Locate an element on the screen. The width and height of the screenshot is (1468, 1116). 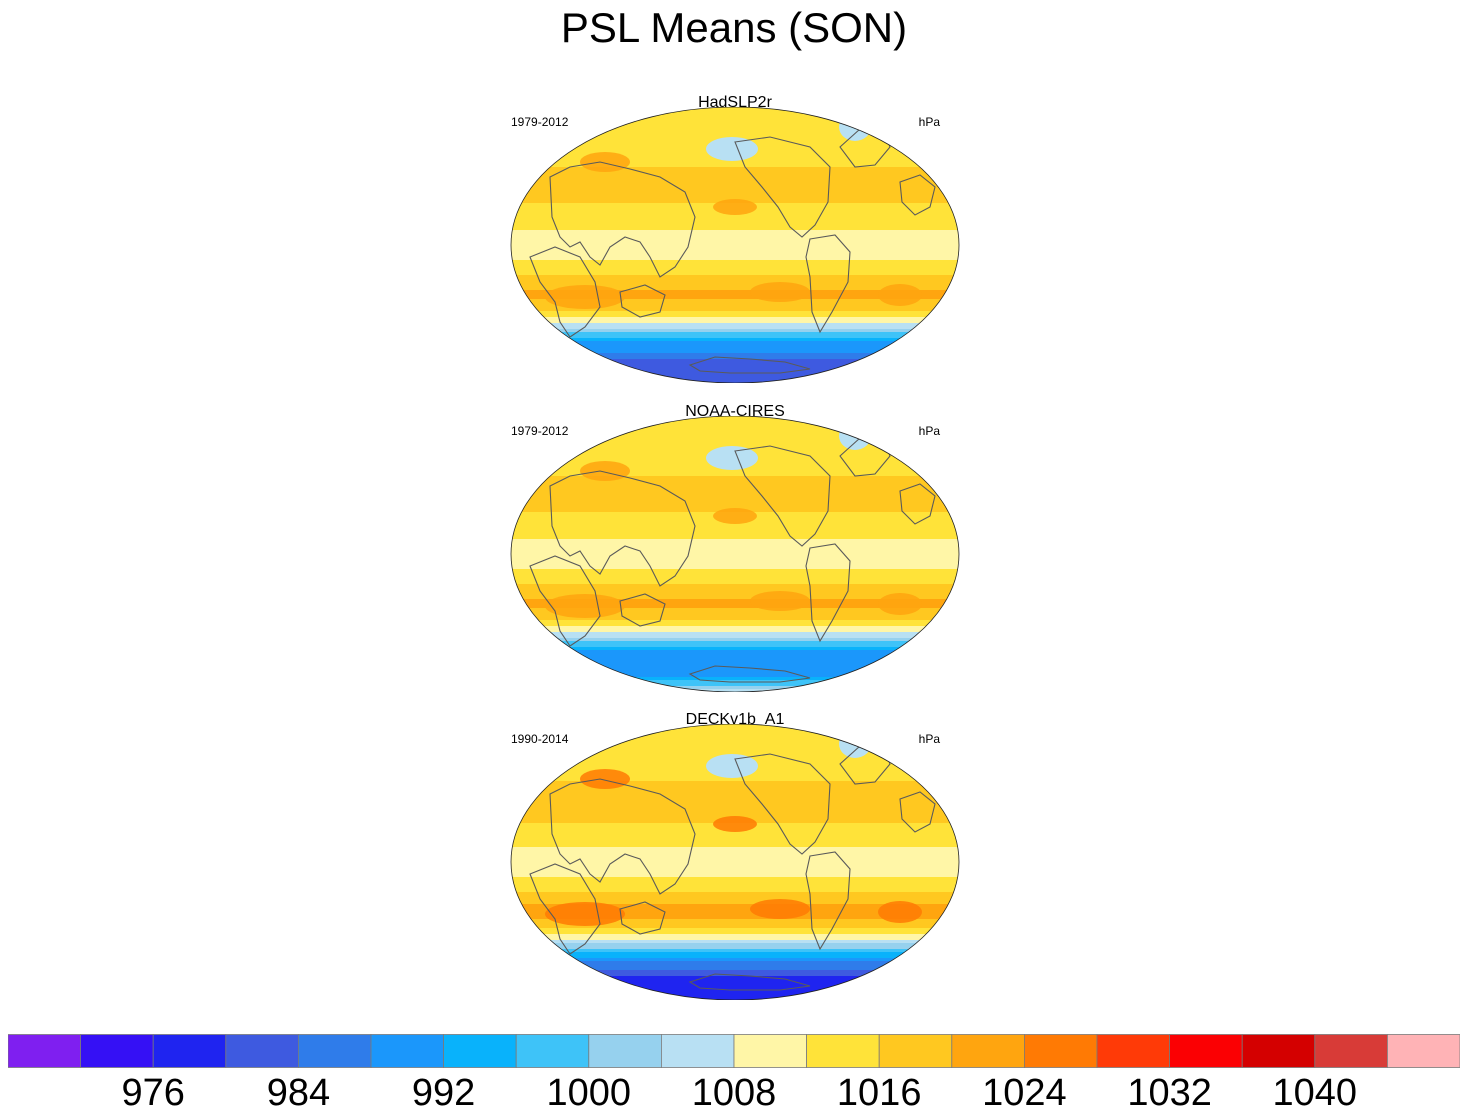
colorbar is located at coordinates (734, 1051).